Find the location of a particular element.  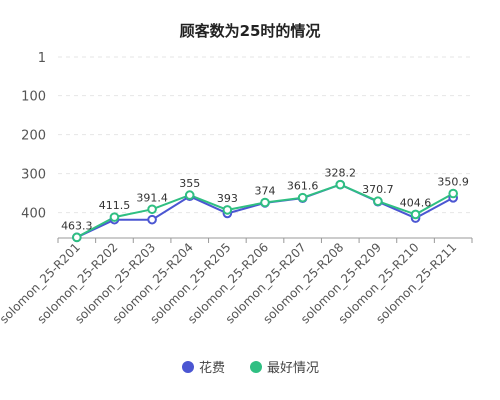

y-tick-label: 200 is located at coordinates (33, 136).